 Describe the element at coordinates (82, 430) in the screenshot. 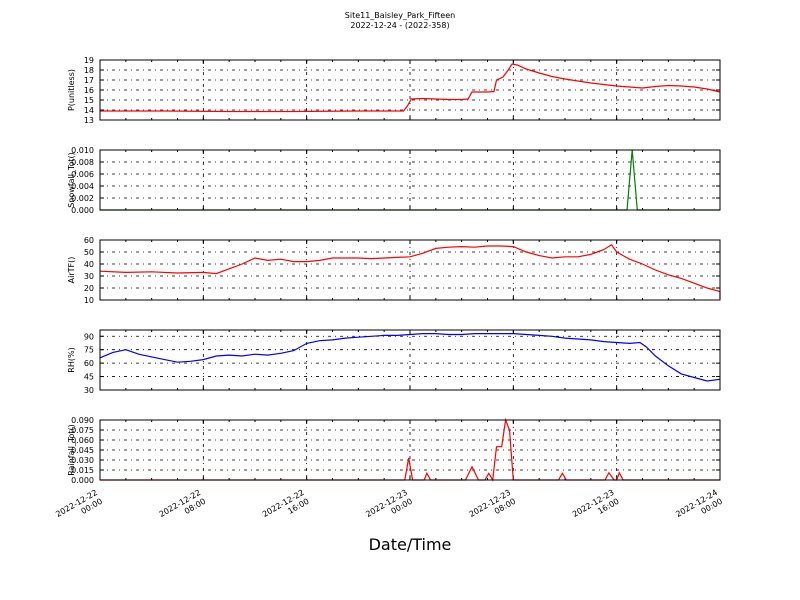

I see `y-tick-label: 0.075` at that location.